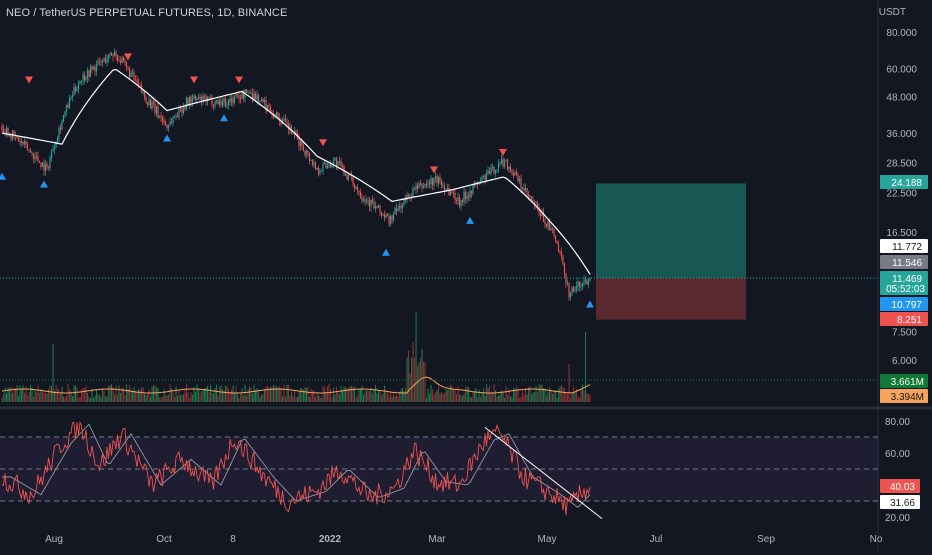  What do you see at coordinates (901, 33) in the screenshot?
I see `price-tick-label: 80.000` at bounding box center [901, 33].